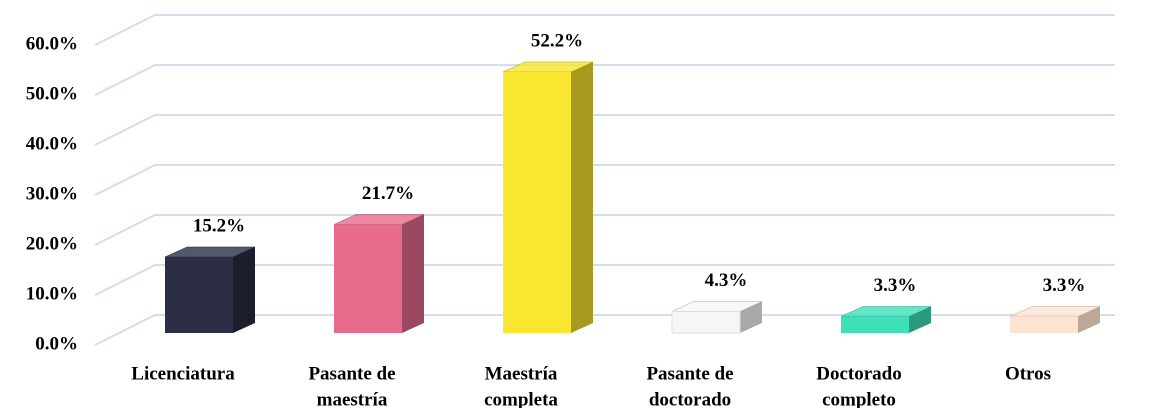  What do you see at coordinates (52, 193) in the screenshot?
I see `y-tick-label: 30.0%` at bounding box center [52, 193].